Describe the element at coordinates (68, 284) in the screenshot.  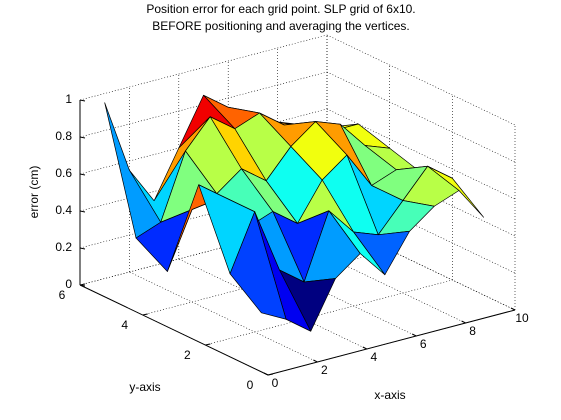
I see `z-tick-label: 0` at that location.